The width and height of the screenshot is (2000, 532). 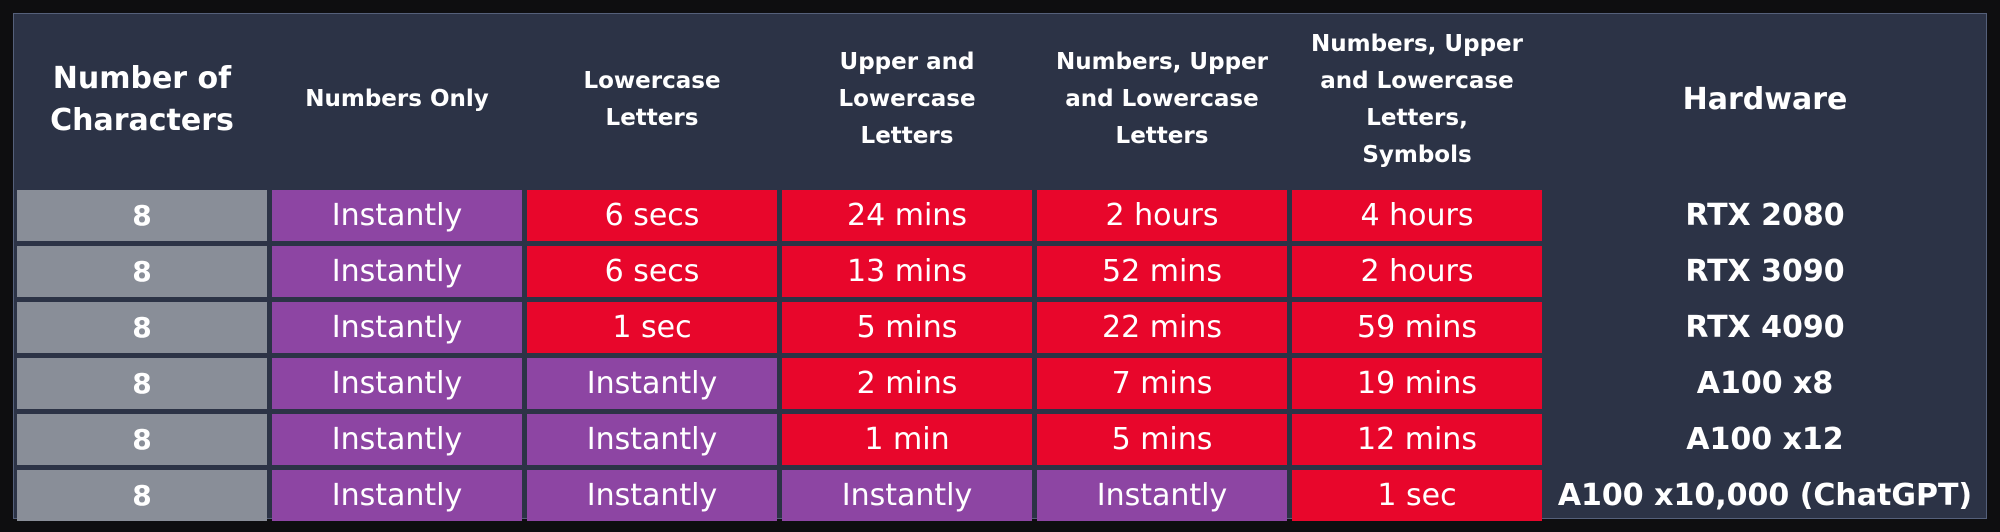 I want to click on table-cell: A100 x8, so click(x=1765, y=383).